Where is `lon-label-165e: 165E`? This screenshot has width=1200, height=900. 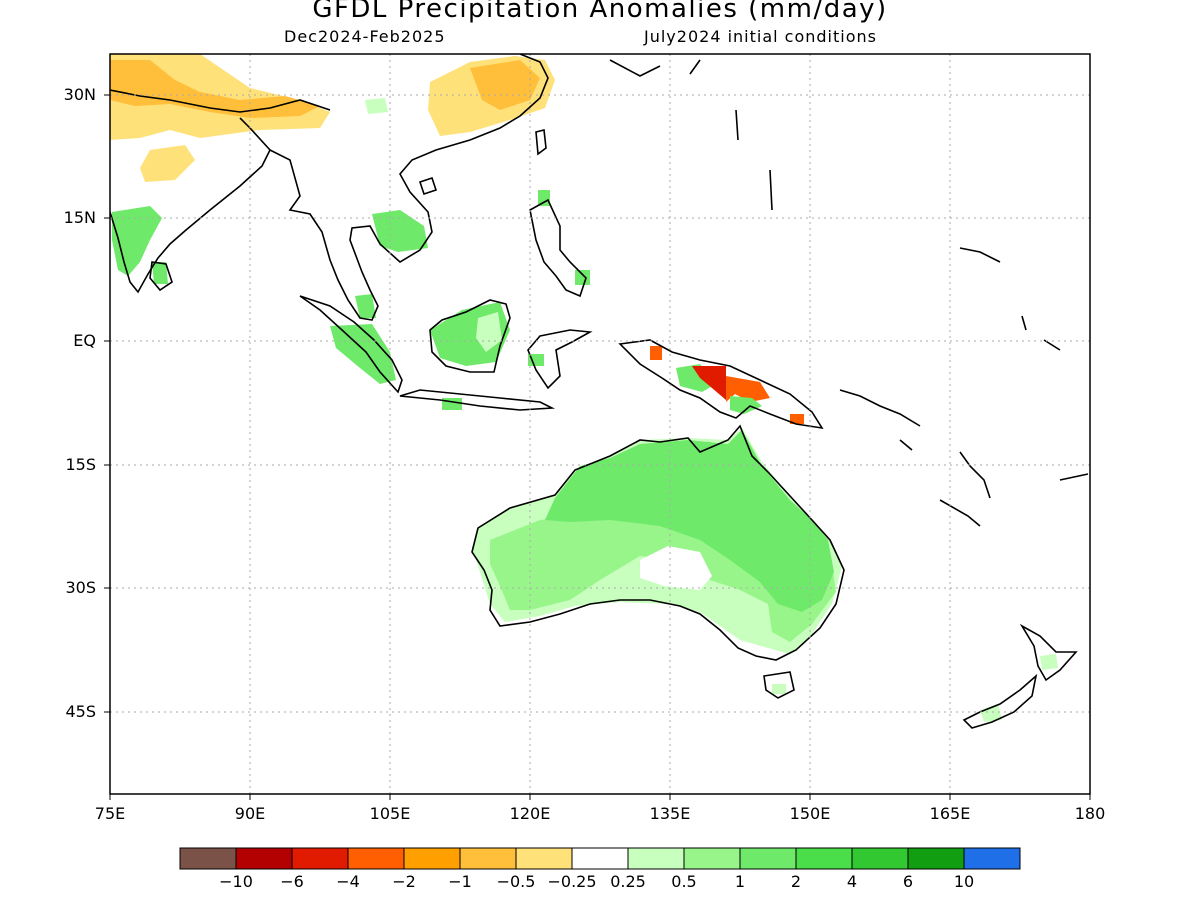 lon-label-165e: 165E is located at coordinates (950, 813).